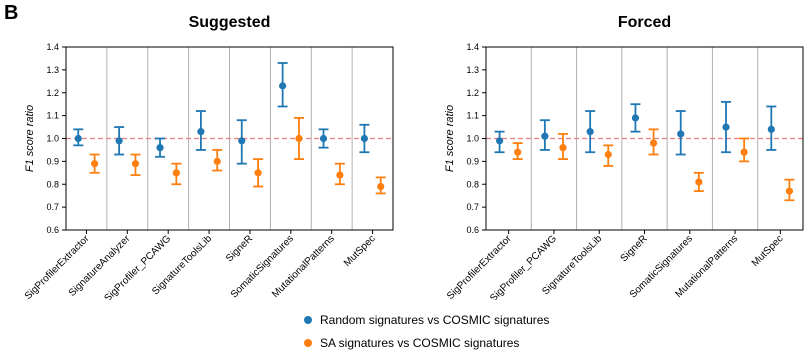 The width and height of the screenshot is (805, 362). I want to click on panel-label: B, so click(11, 13).